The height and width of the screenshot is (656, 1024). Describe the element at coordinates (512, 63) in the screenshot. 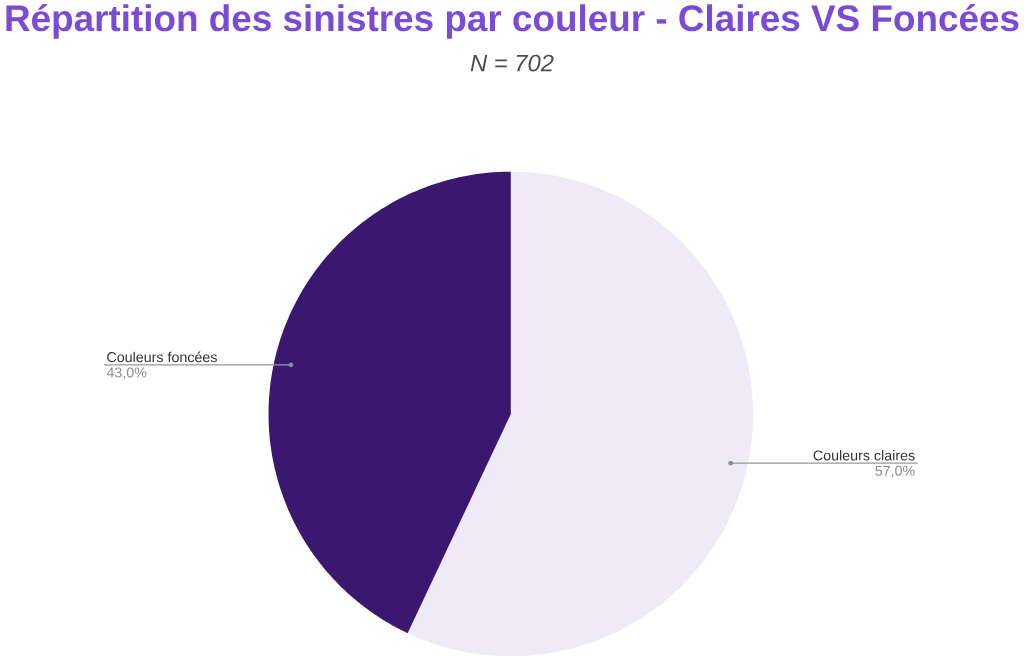

I see `chart-subtitle: N = 702` at that location.